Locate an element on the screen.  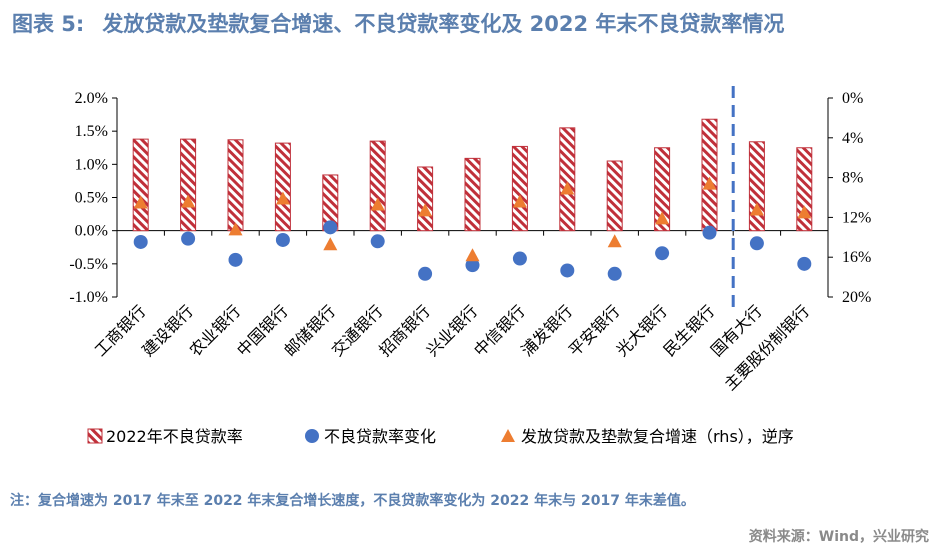
category-label: 建设银行 is located at coordinates (167, 330).